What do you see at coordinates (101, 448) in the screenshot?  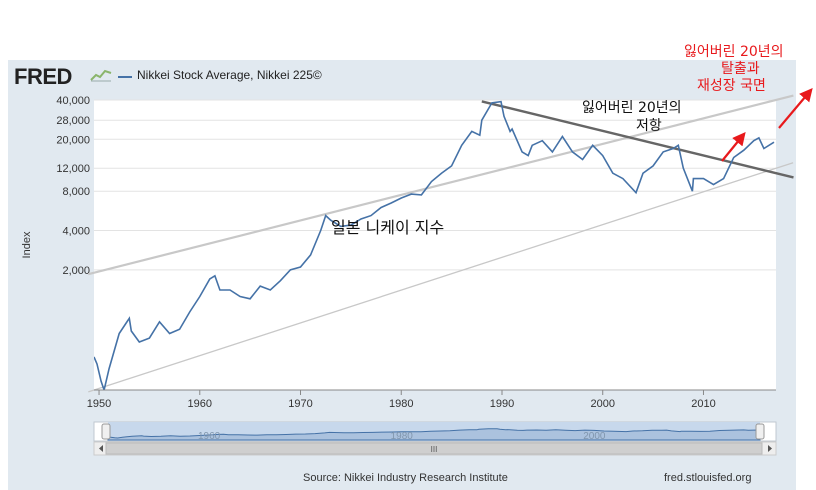 I see `scroll-left-arrow-icon` at bounding box center [101, 448].